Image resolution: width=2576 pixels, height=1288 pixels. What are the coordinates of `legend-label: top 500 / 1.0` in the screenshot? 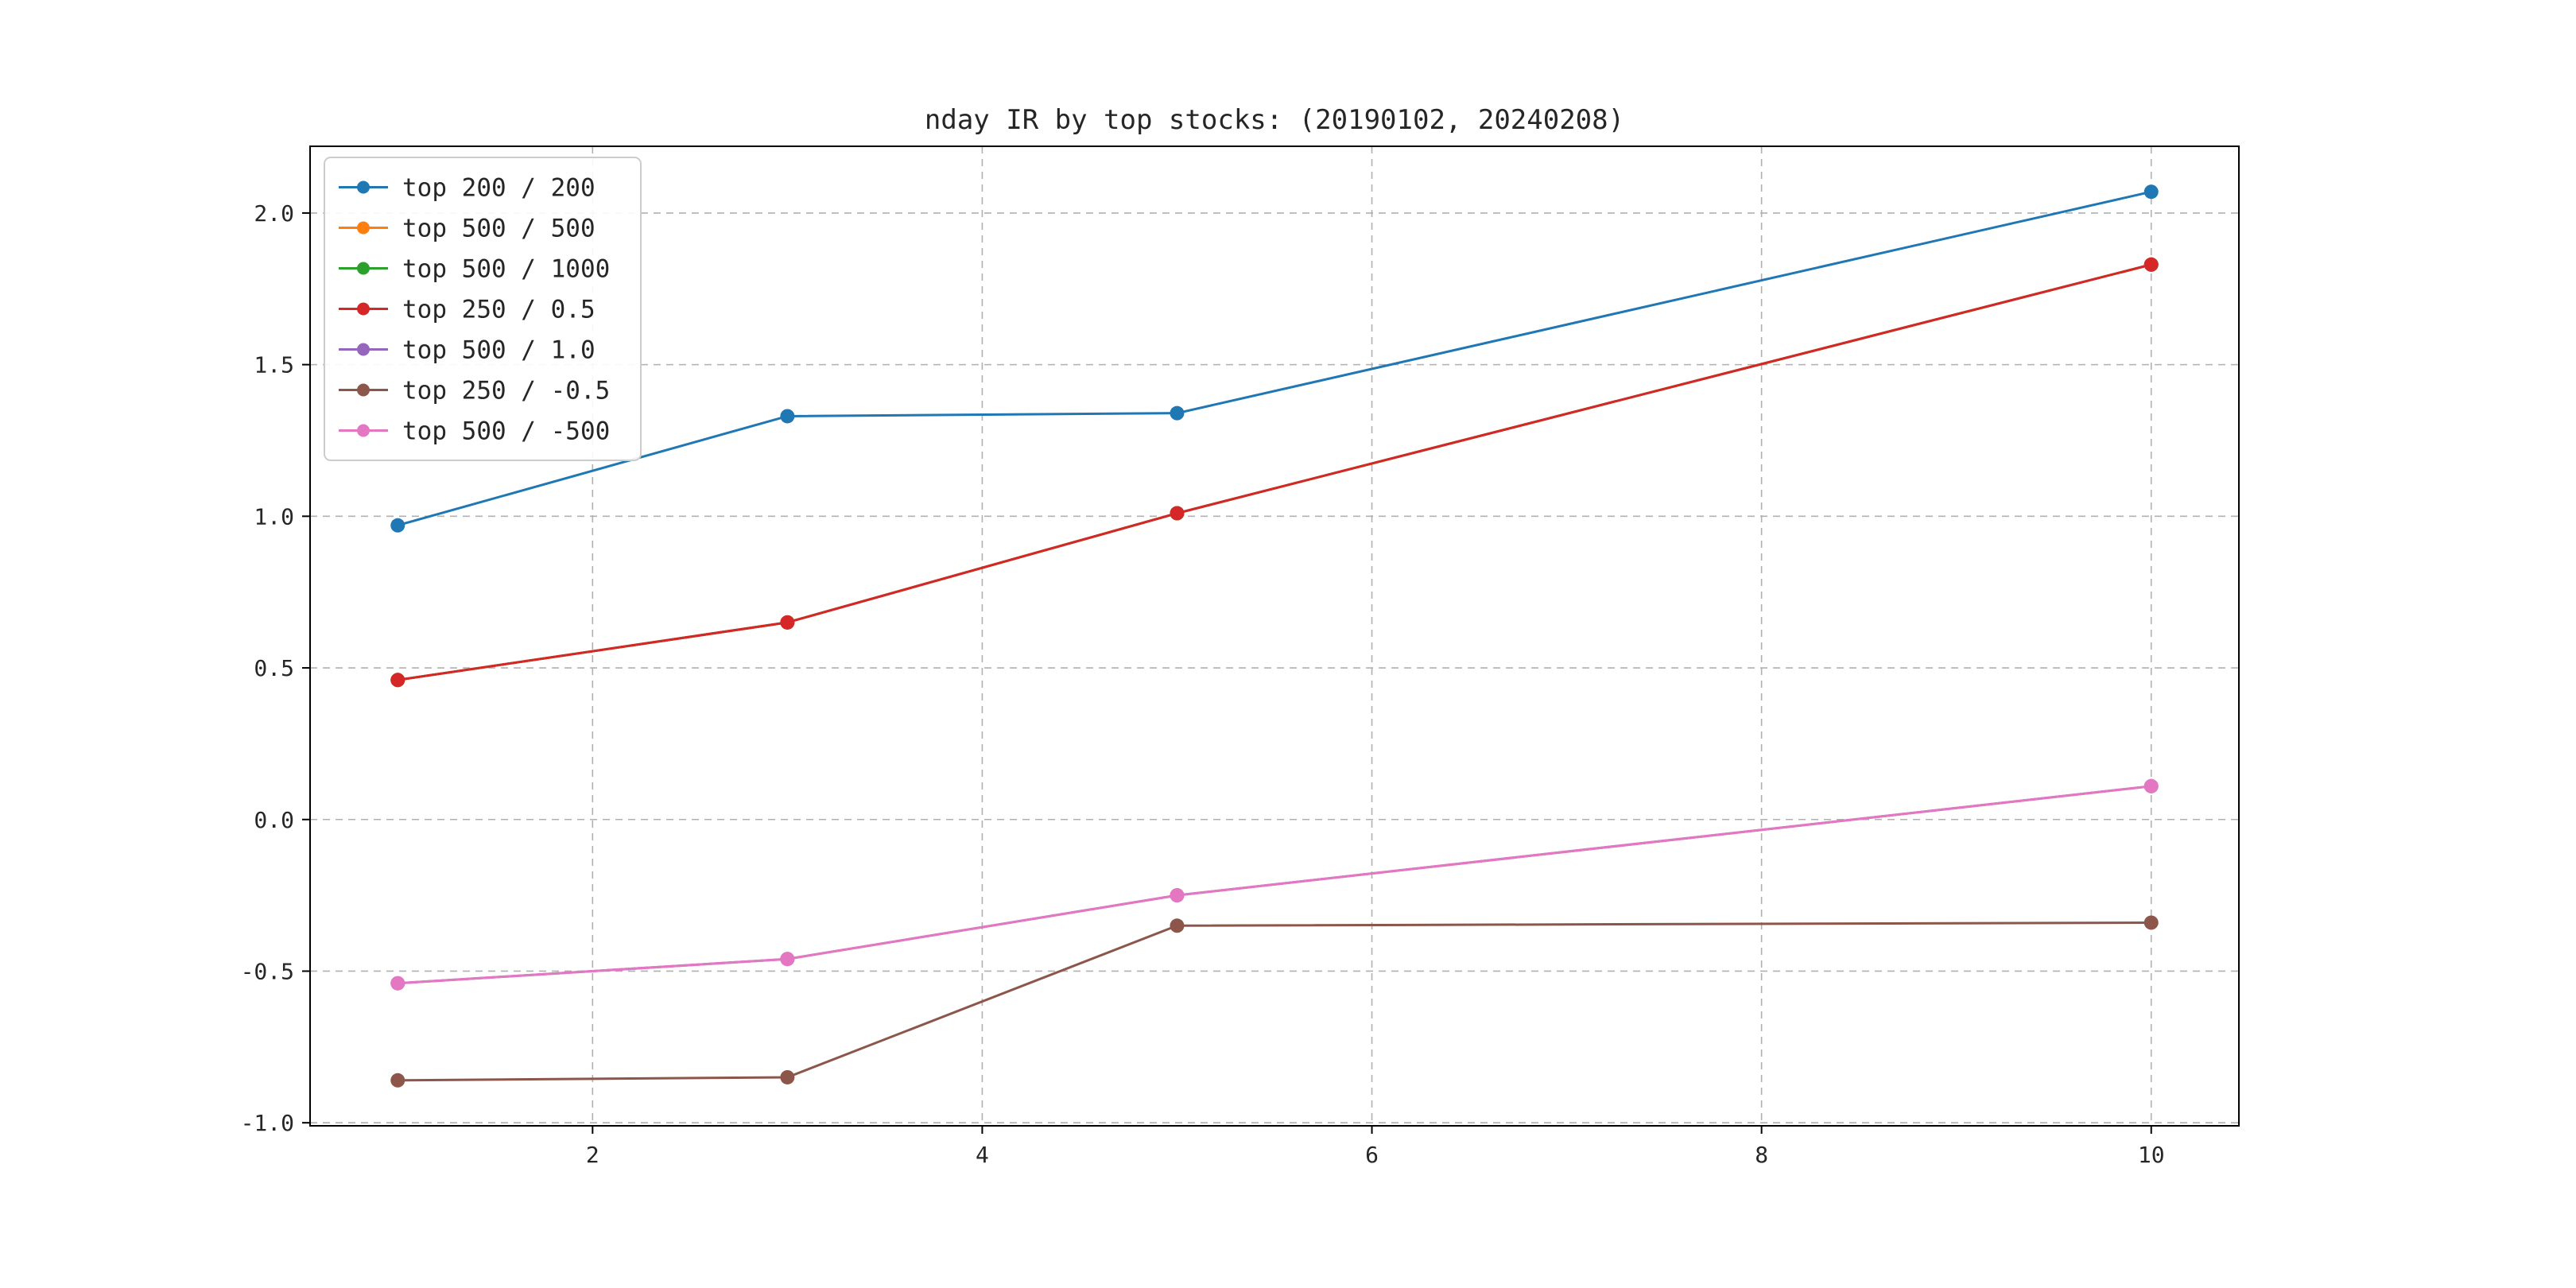 It's located at (499, 351).